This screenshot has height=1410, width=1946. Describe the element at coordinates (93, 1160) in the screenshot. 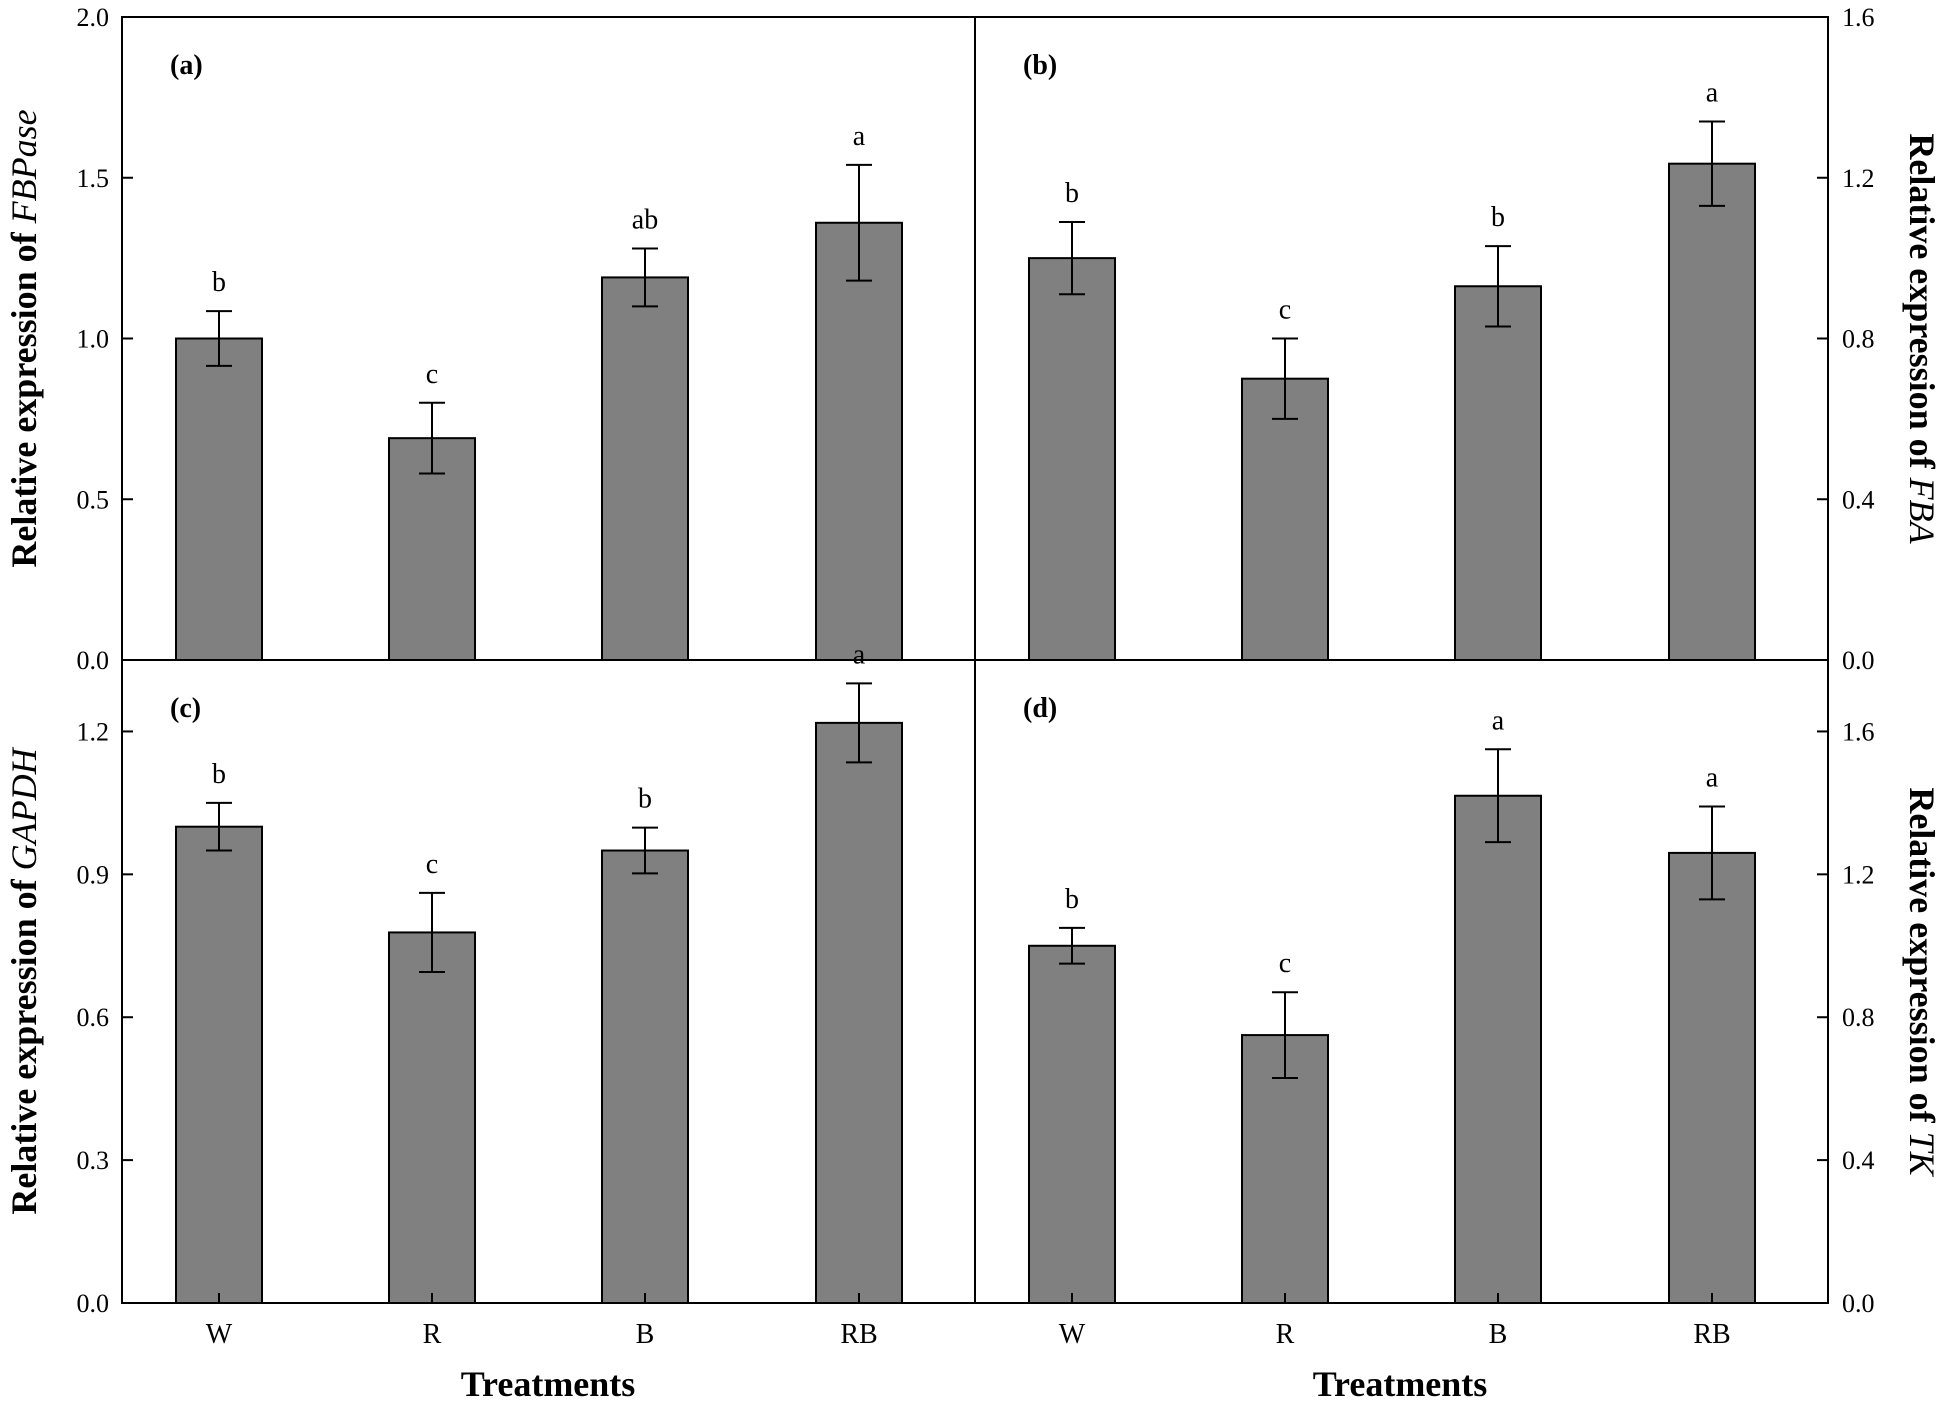

I see `y-tick-label: 0.3` at that location.